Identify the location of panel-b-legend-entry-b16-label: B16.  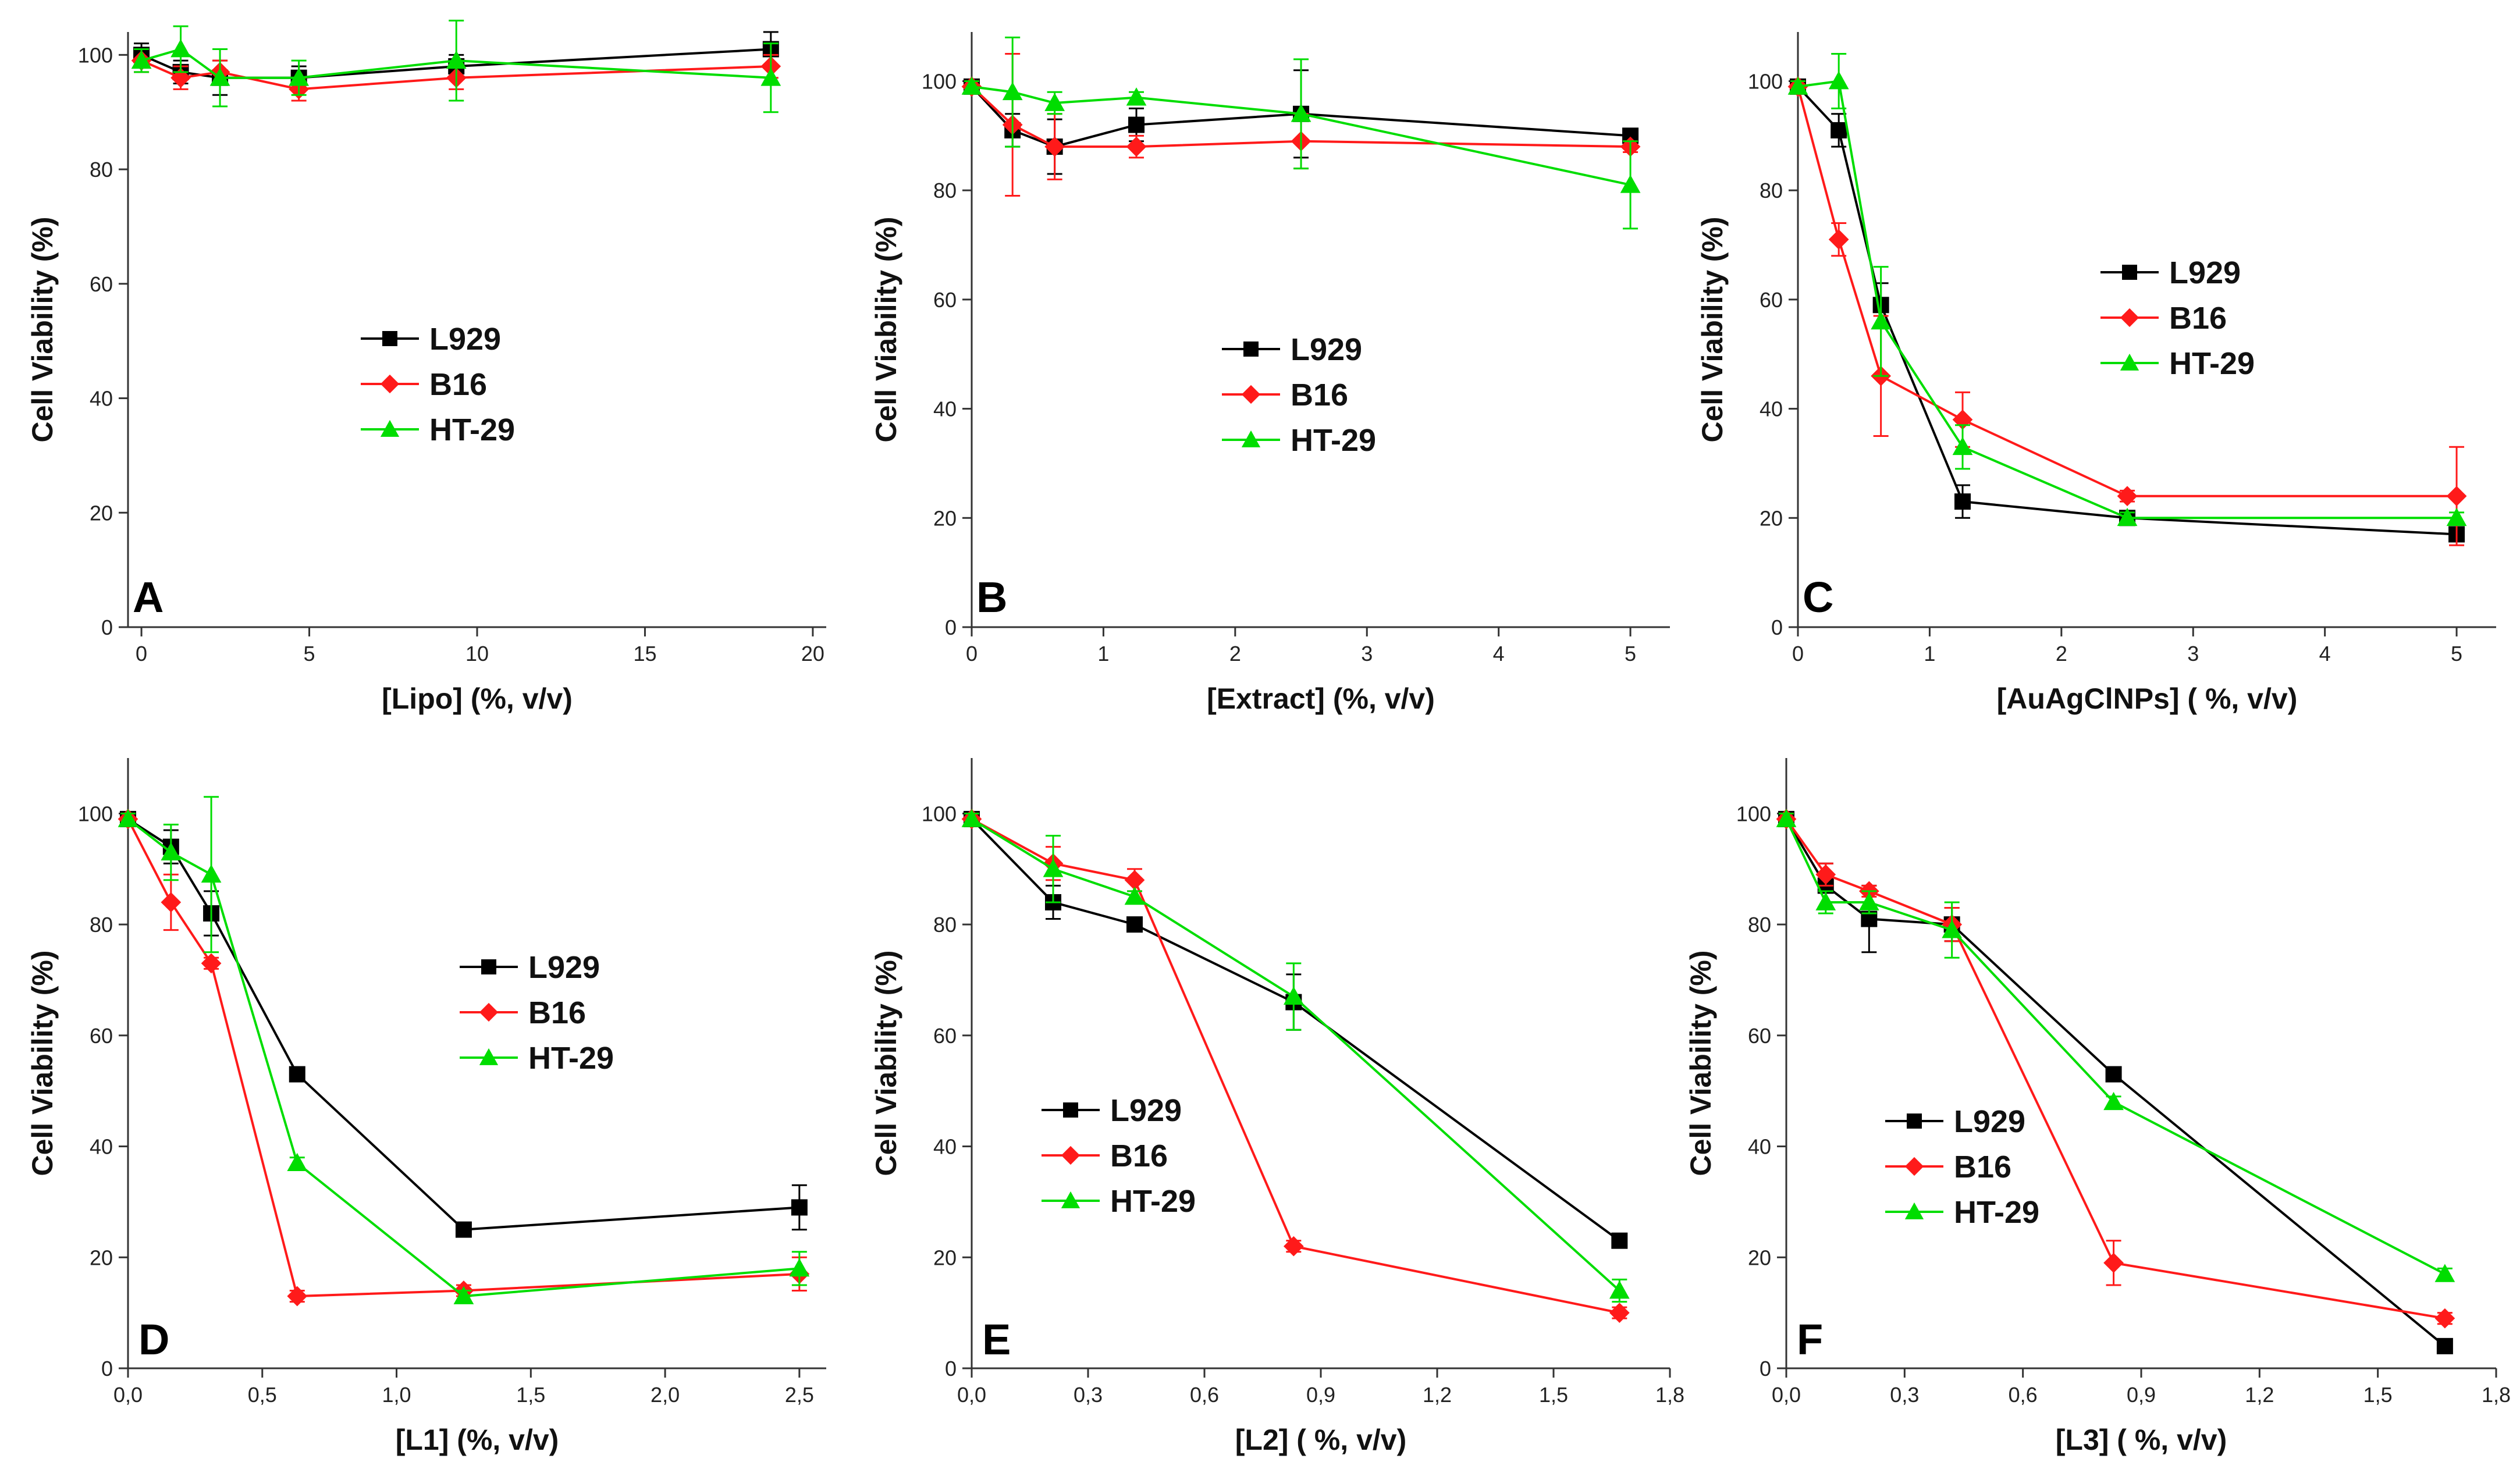
(1319, 395).